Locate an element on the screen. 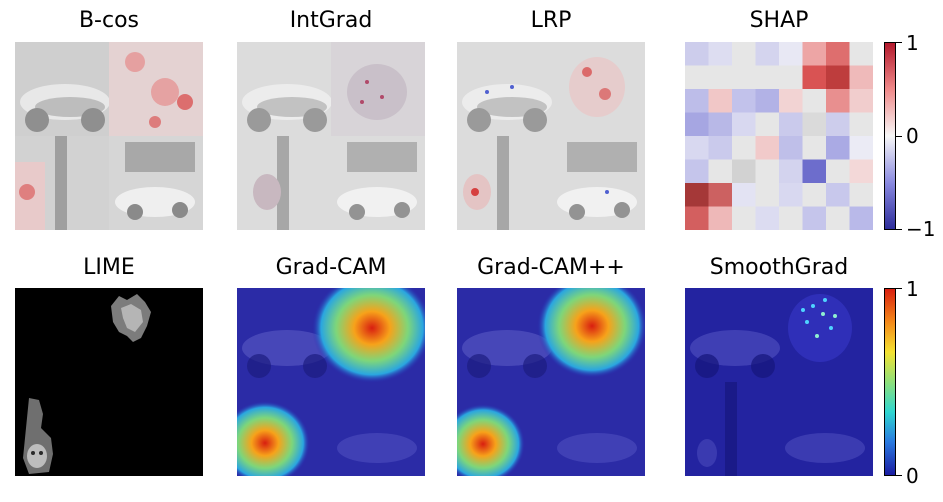 The height and width of the screenshot is (502, 943). colorbar-jet is located at coordinates (890, 382).